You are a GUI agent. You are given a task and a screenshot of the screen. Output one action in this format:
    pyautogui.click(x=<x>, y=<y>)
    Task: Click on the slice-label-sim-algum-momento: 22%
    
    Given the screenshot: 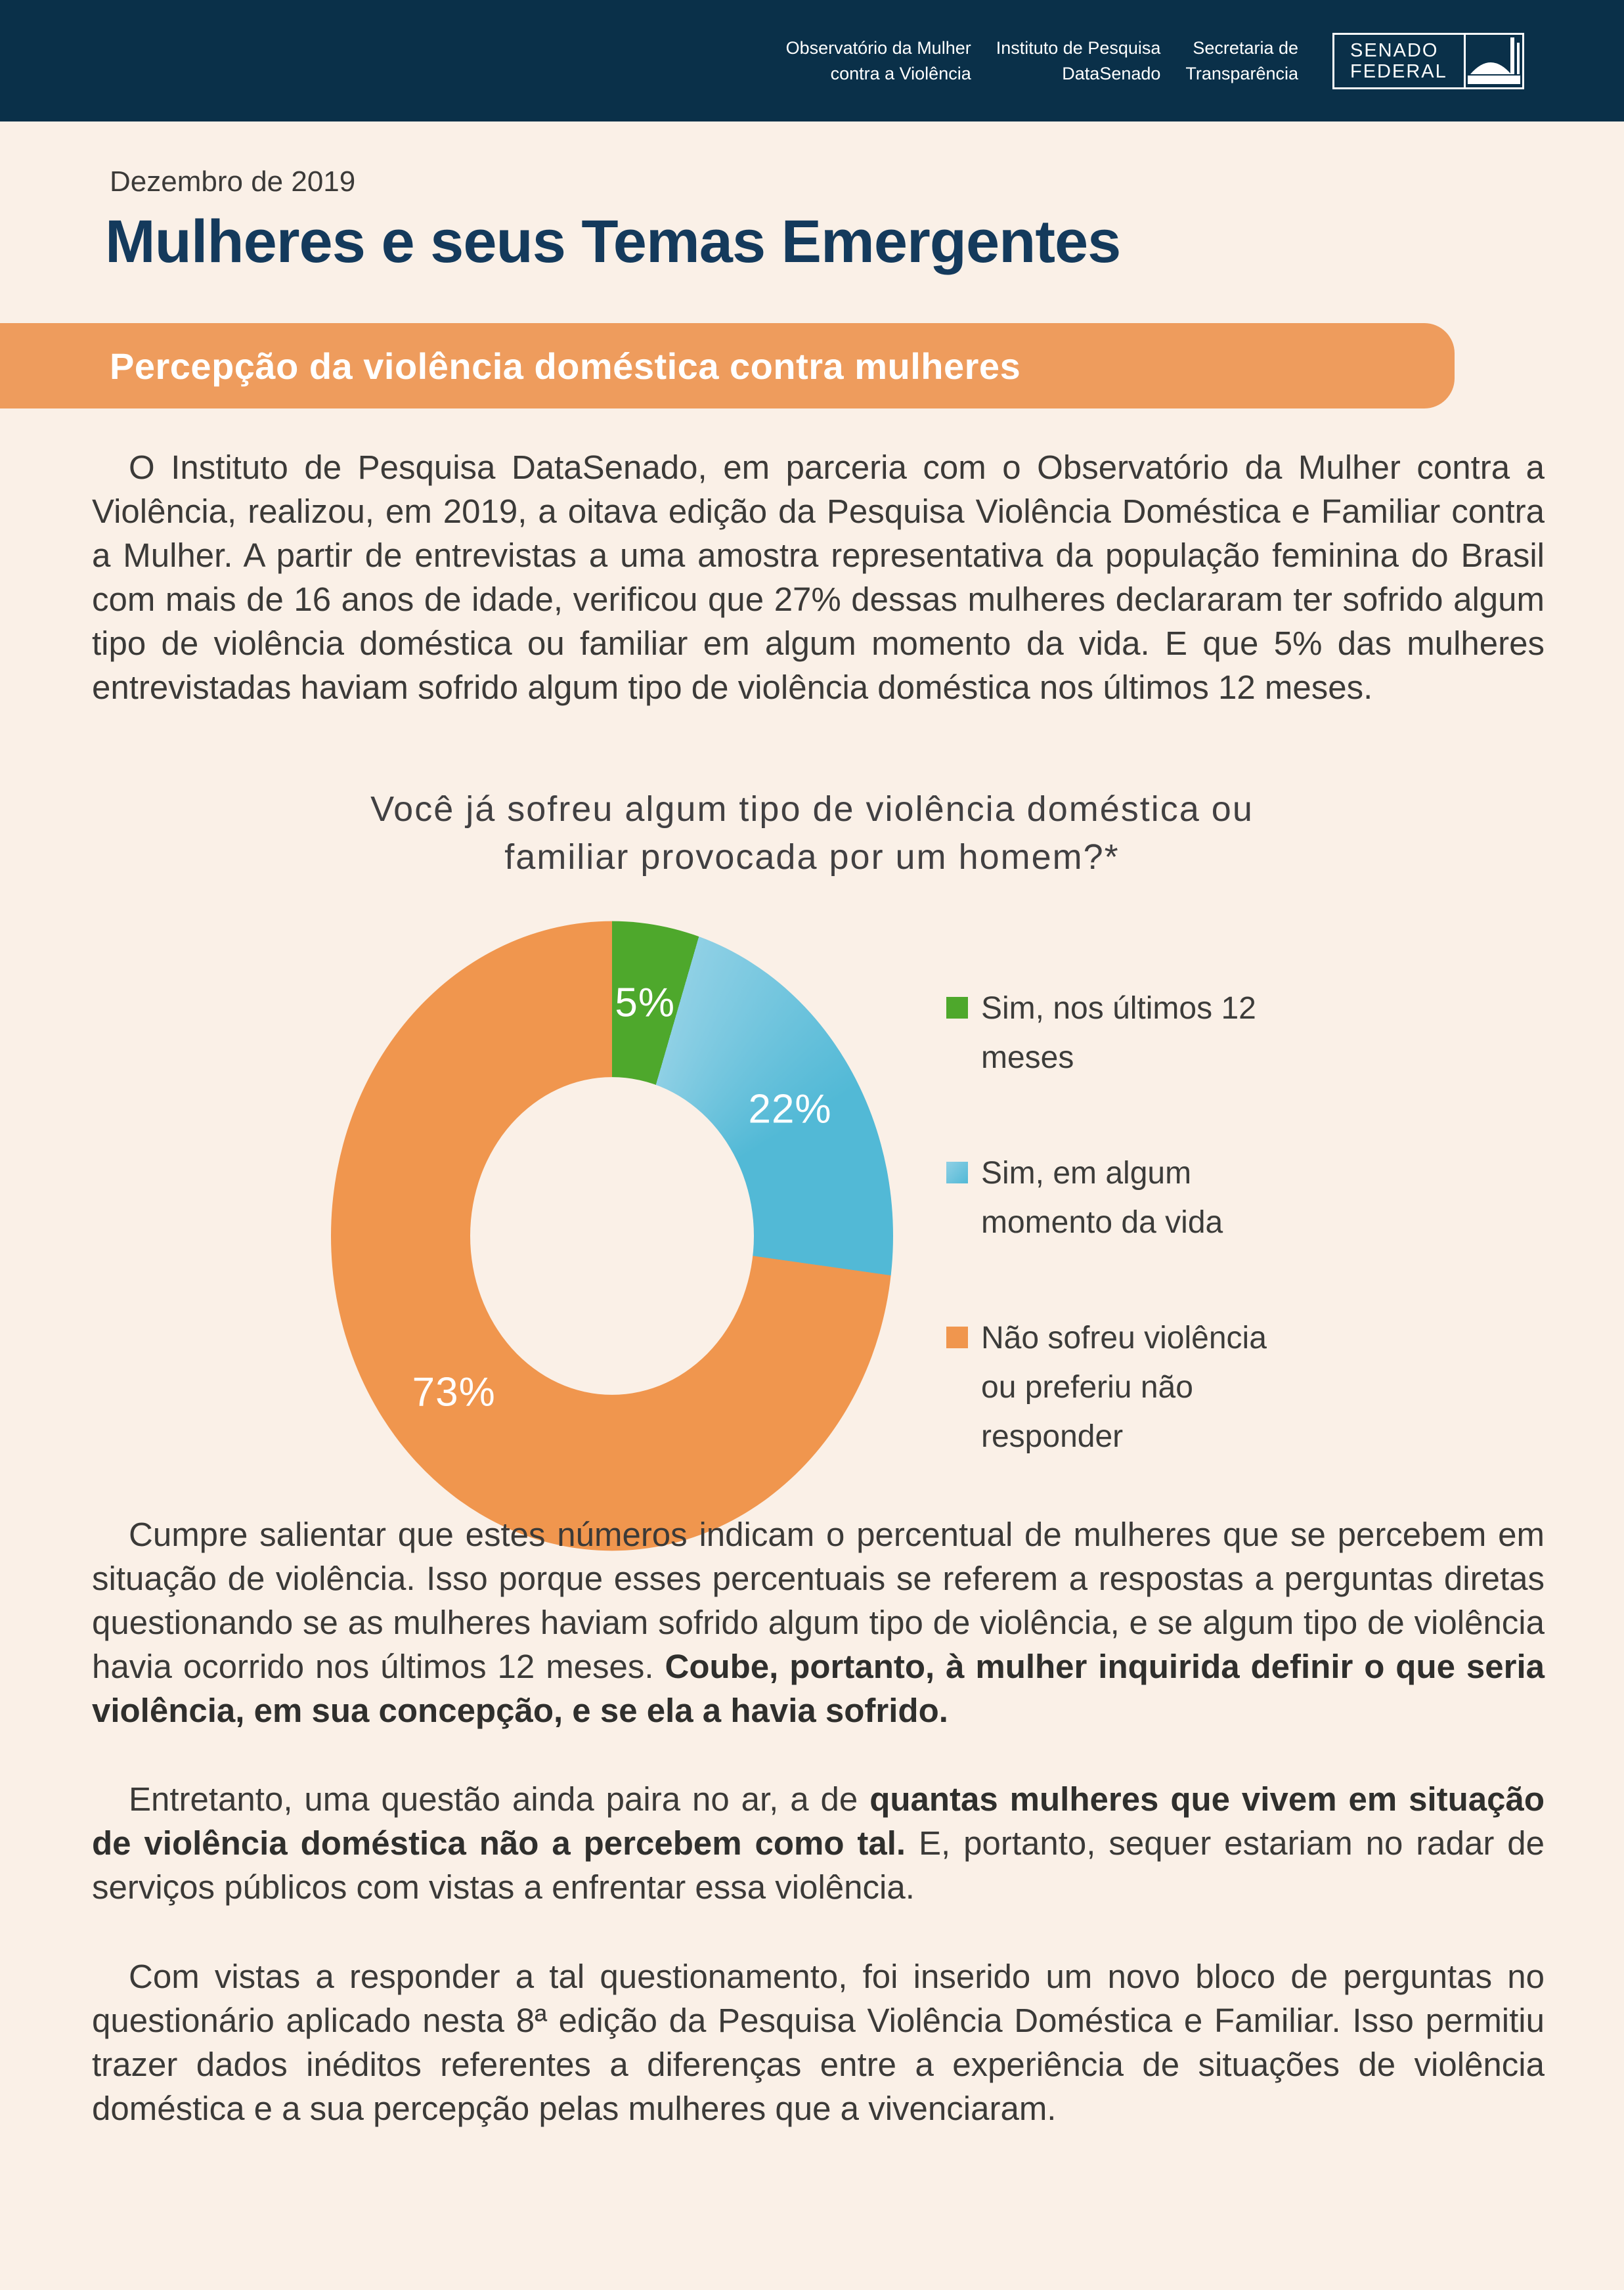 What is the action you would take?
    pyautogui.click(x=790, y=1109)
    